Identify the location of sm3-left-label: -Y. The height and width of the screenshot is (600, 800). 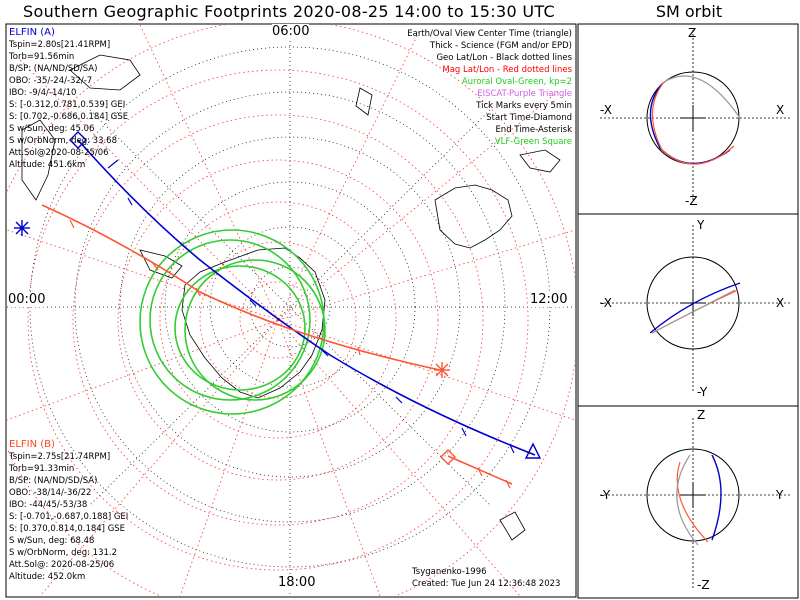
(605, 495).